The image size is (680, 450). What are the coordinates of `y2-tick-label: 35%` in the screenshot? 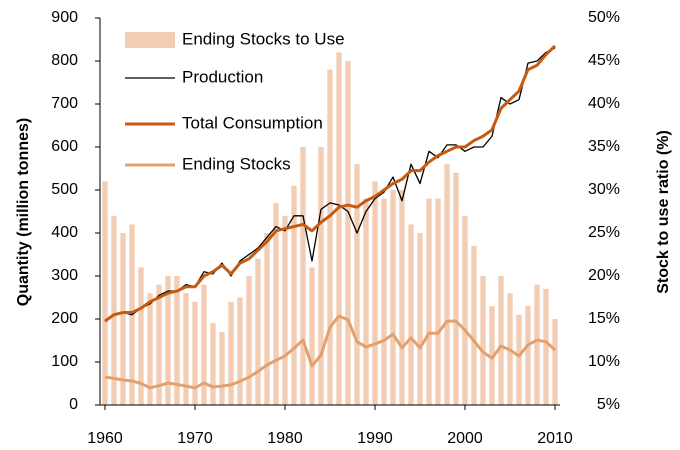 It's located at (604, 146).